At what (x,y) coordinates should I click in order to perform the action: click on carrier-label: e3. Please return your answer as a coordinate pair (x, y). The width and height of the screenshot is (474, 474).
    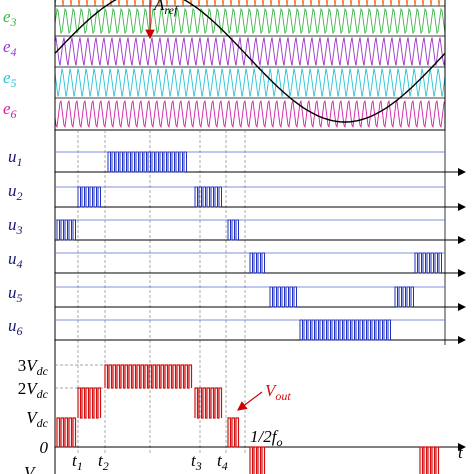
    Looking at the image, I should click on (10, 18).